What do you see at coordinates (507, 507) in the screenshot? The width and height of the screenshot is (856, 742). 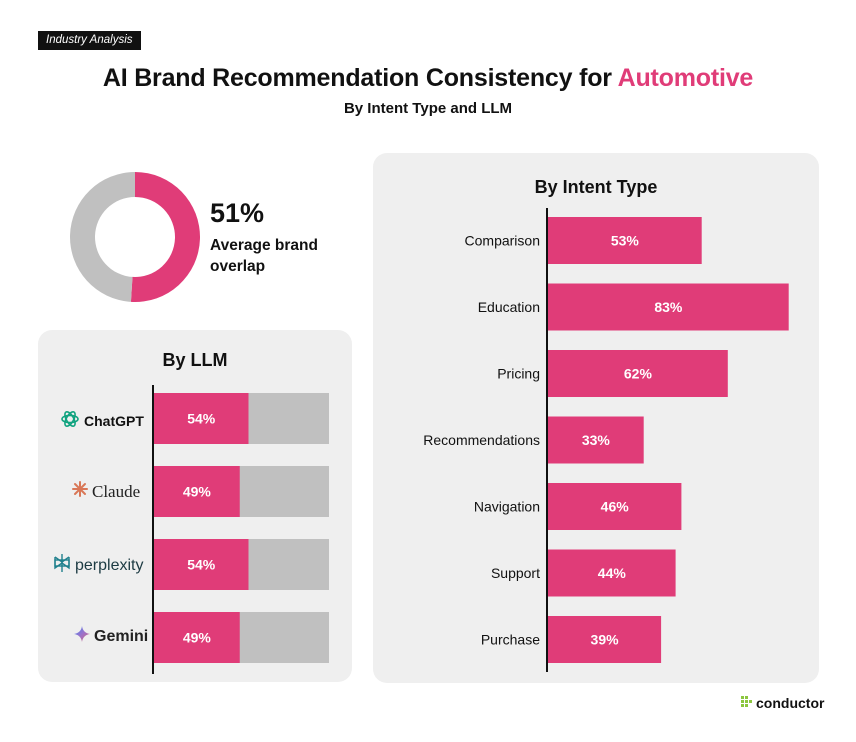 I see `intent-category-label: Navigation` at bounding box center [507, 507].